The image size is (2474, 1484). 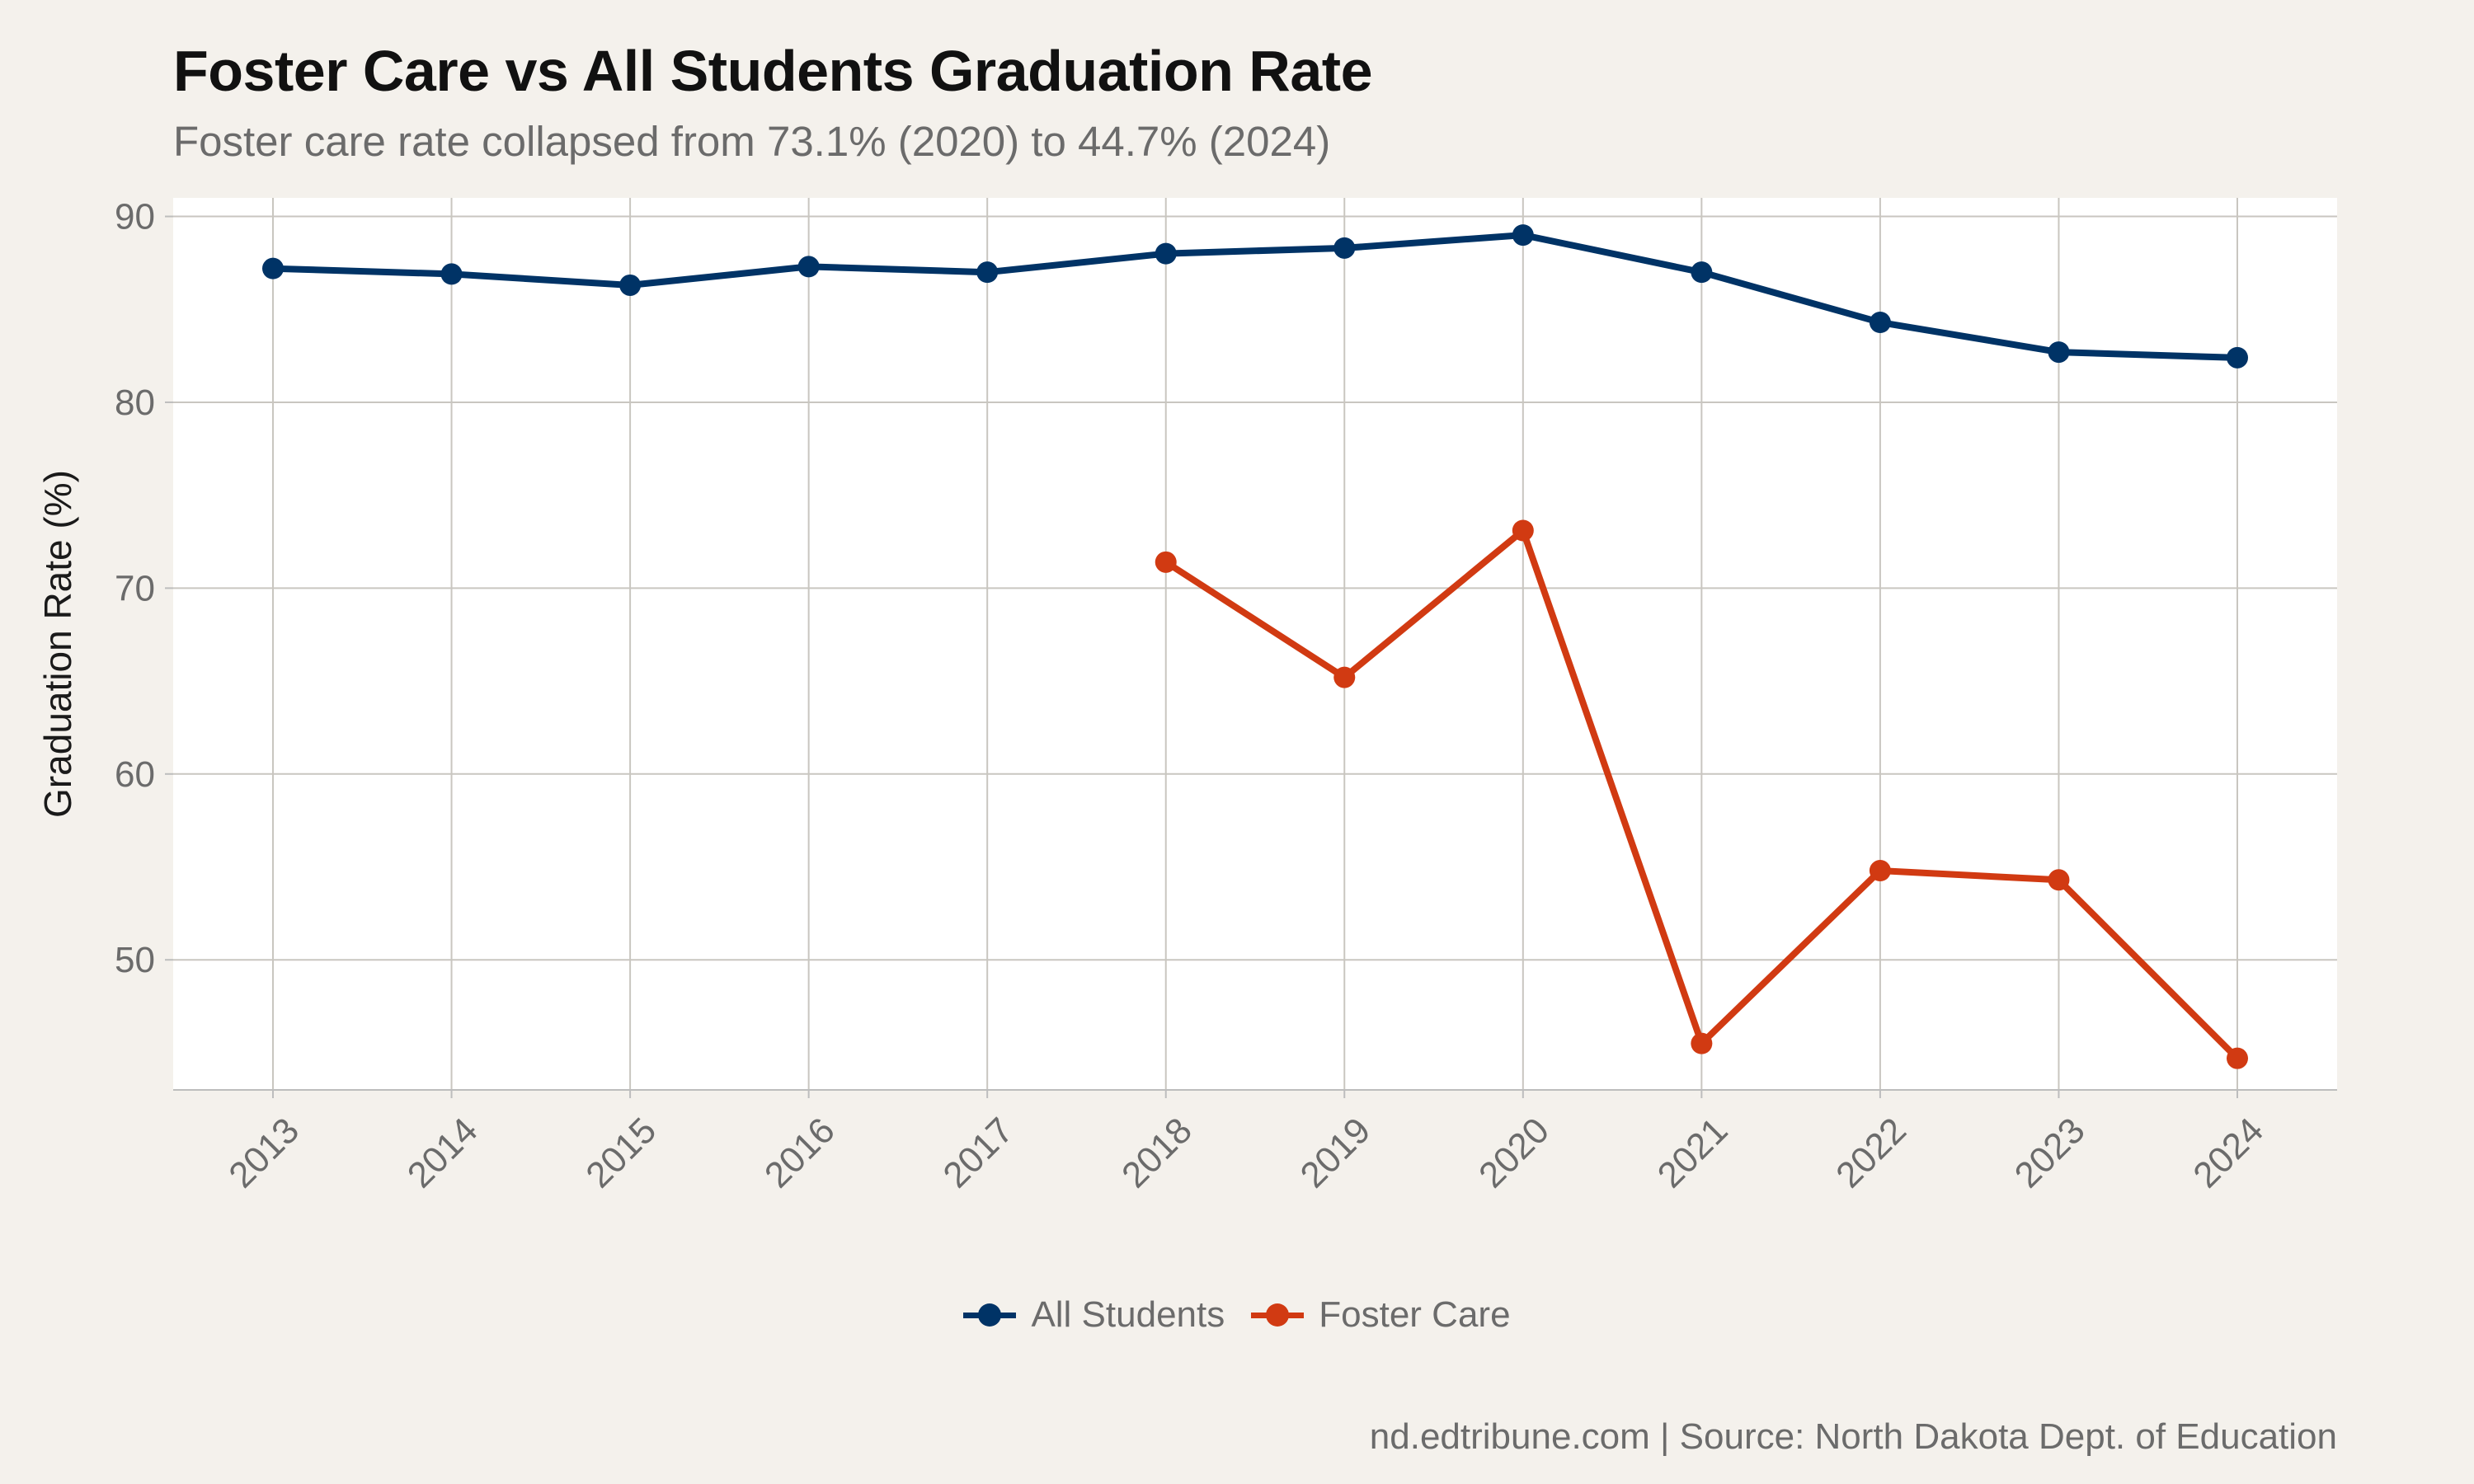 What do you see at coordinates (135, 960) in the screenshot?
I see `y-tick-label: 50` at bounding box center [135, 960].